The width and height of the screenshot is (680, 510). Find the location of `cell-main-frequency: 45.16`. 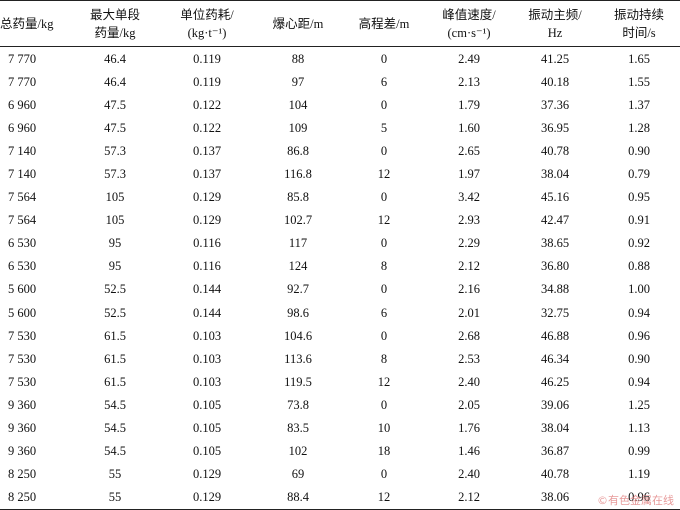

cell-main-frequency: 45.16 is located at coordinates (555, 197).